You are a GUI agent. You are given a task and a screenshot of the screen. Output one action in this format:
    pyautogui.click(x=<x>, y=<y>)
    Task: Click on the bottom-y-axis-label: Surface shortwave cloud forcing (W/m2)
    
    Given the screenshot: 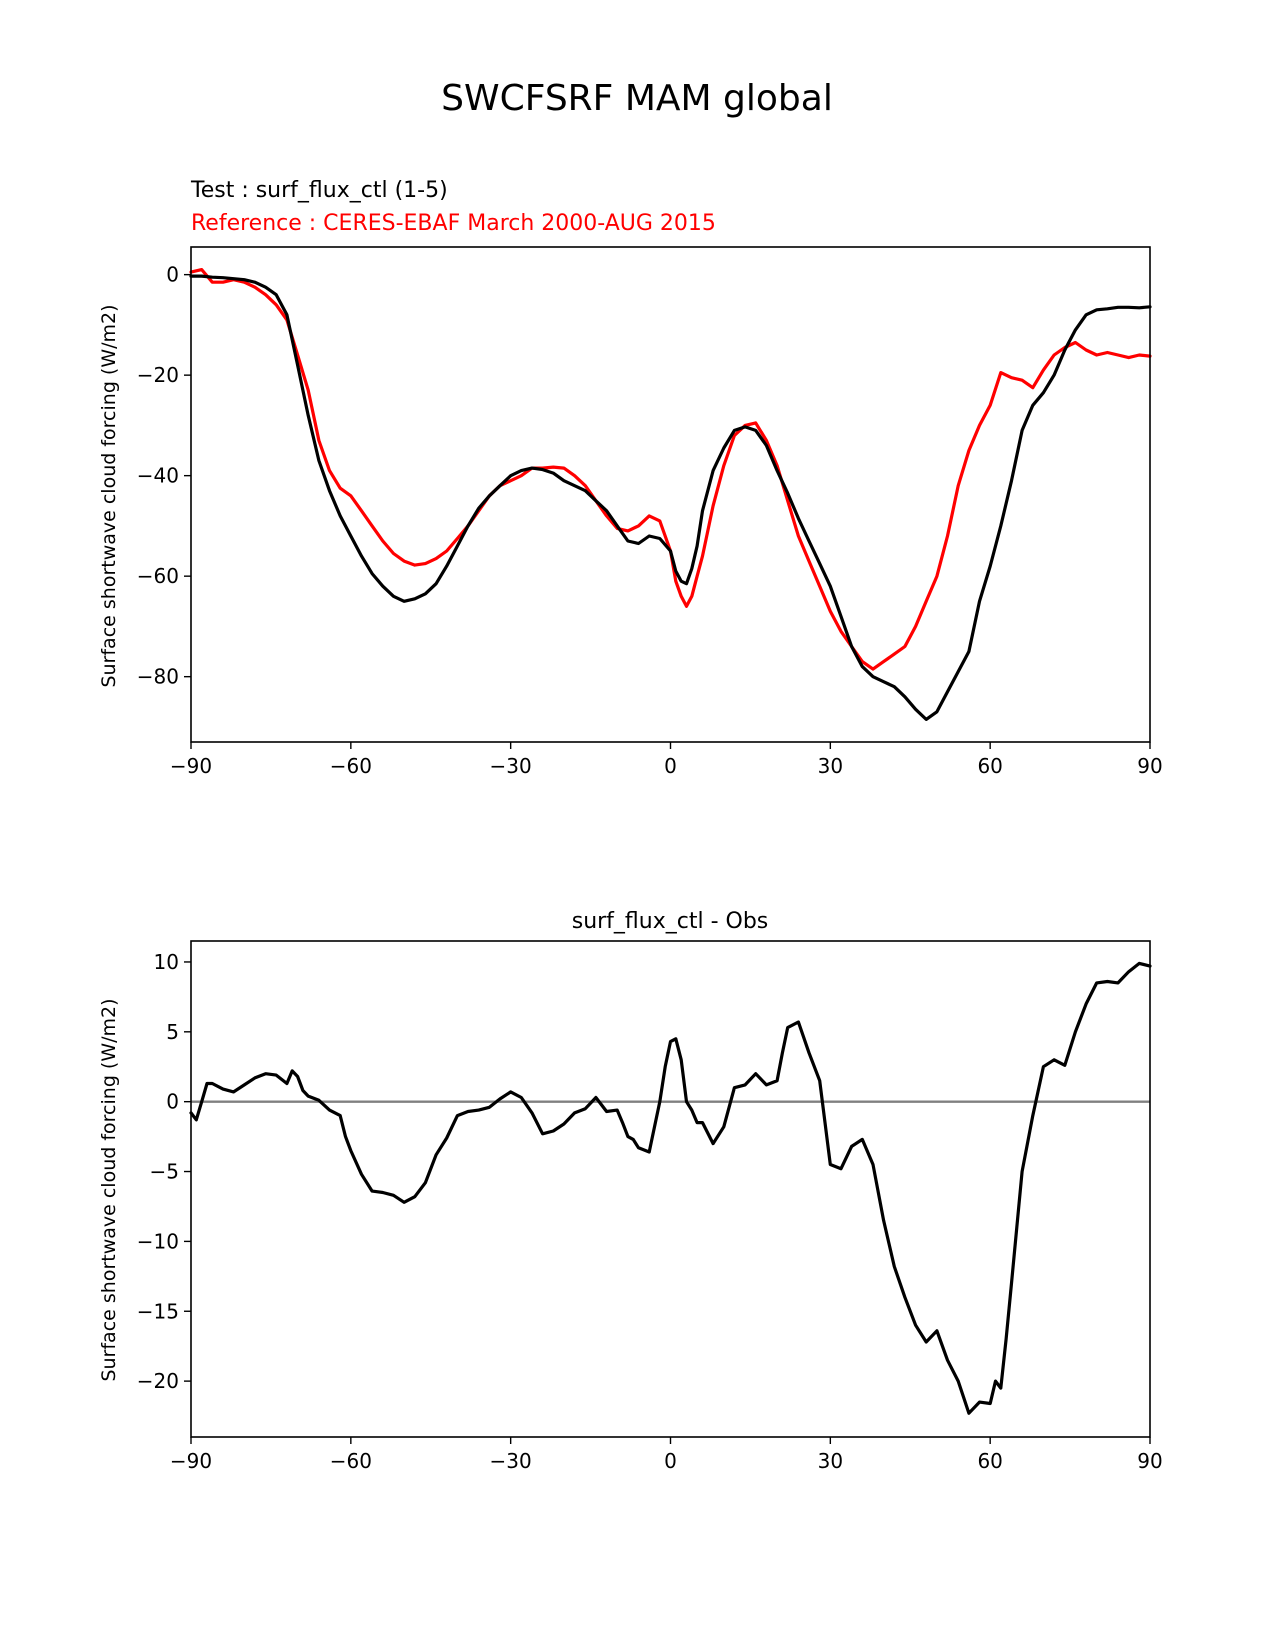 What is the action you would take?
    pyautogui.click(x=109, y=1189)
    